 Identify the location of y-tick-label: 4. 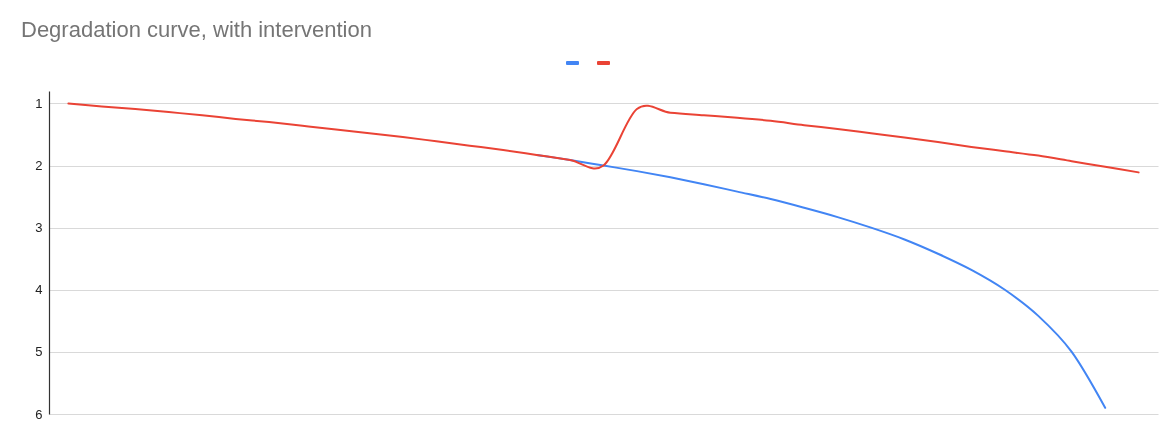
(39, 290).